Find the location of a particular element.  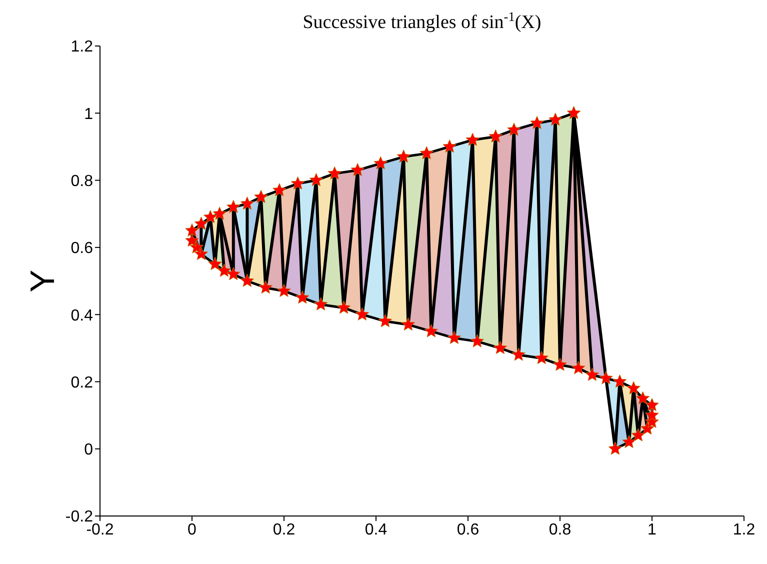

y-tick-label: 1.2 is located at coordinates (82, 47).